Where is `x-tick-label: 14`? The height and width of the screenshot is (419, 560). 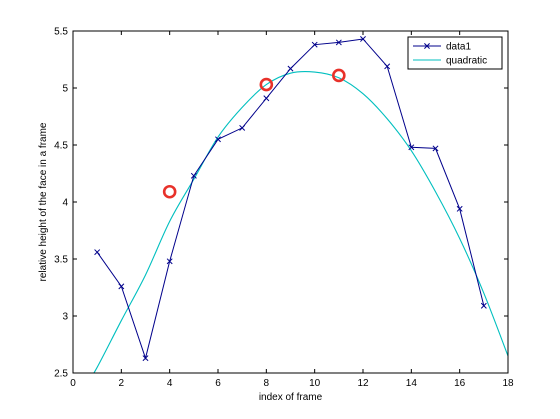
x-tick-label: 14 is located at coordinates (412, 383).